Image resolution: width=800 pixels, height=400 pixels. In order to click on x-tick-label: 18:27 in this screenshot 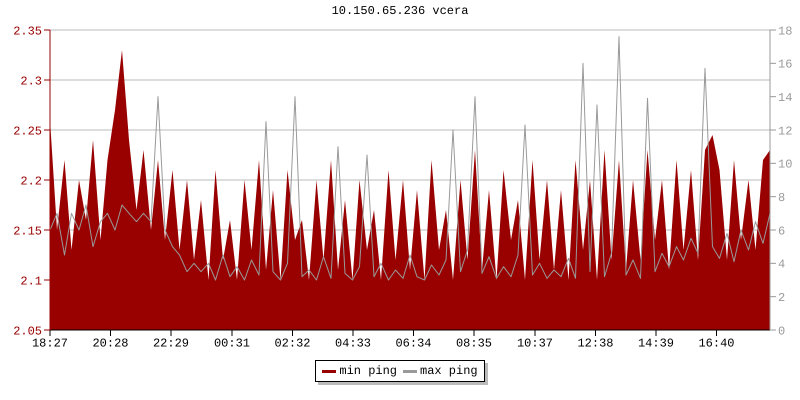, I will do `click(50, 343)`.